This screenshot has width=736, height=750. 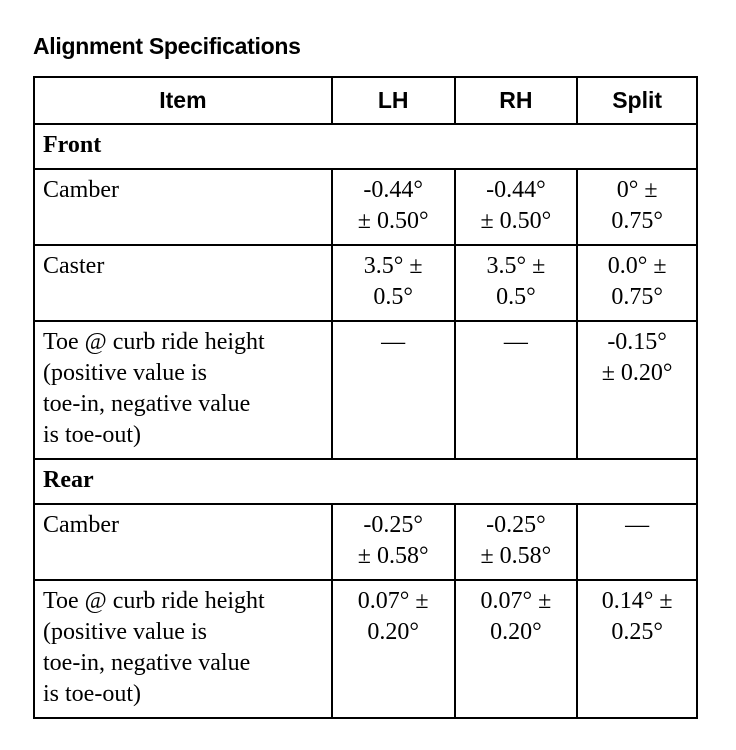 What do you see at coordinates (516, 649) in the screenshot?
I see `rh-cell: 0.07° ± 0.20°` at bounding box center [516, 649].